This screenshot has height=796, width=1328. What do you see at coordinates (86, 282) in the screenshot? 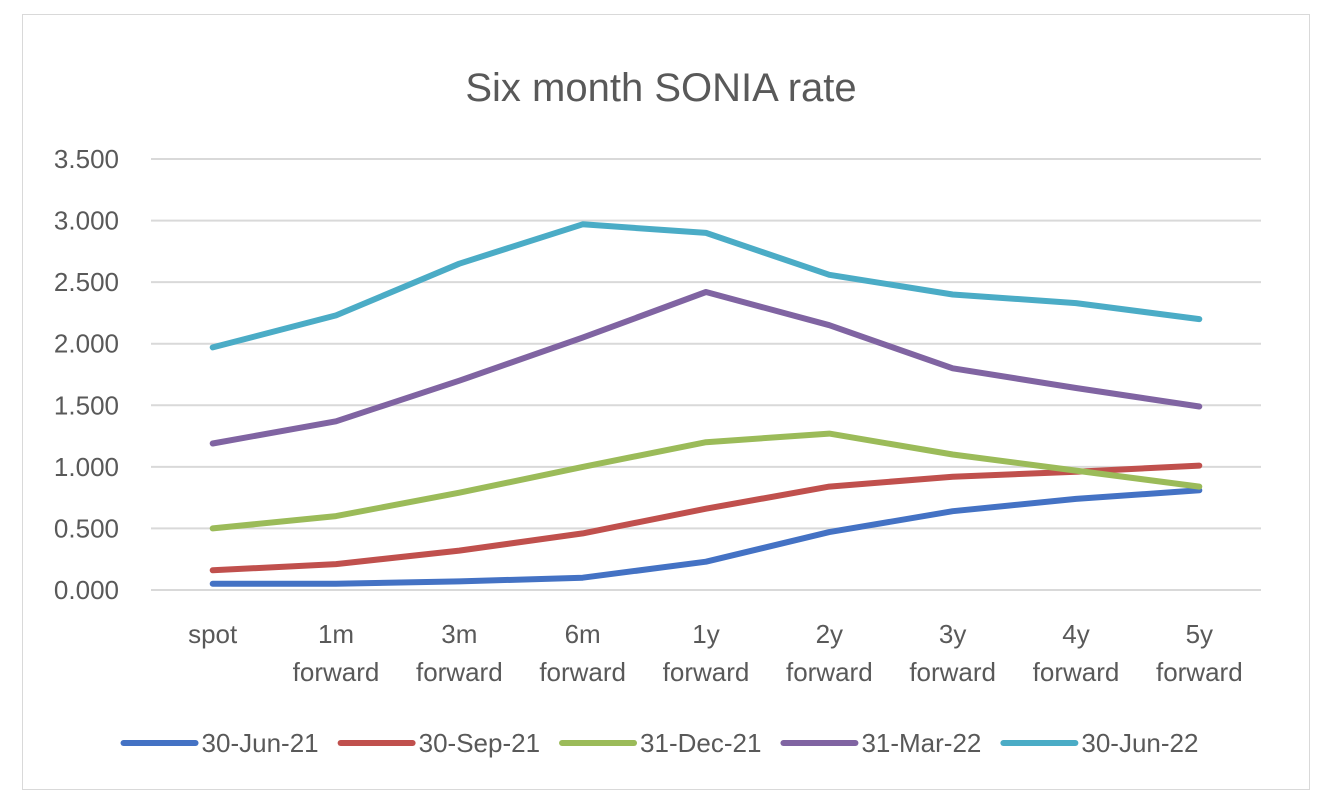
I see `y-tick-label: 2.500` at bounding box center [86, 282].